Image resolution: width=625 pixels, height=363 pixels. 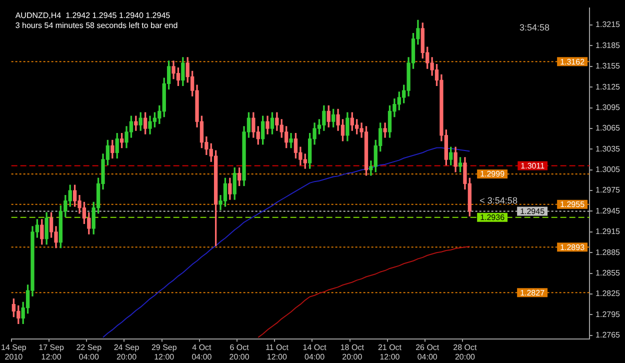 I want to click on y-tick-label: 1.3185, so click(x=608, y=45).